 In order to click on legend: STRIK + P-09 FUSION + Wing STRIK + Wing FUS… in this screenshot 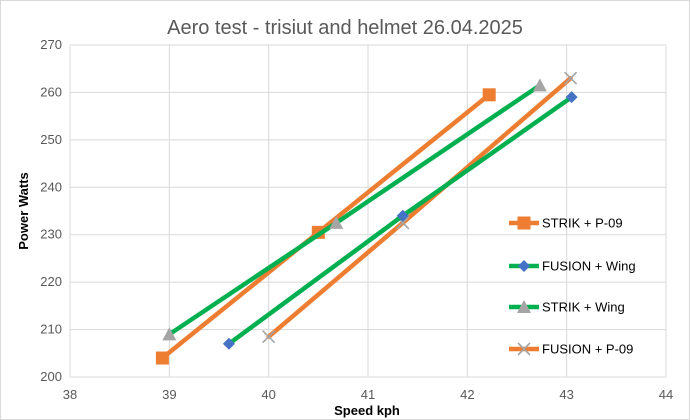, I will do `click(572, 286)`.